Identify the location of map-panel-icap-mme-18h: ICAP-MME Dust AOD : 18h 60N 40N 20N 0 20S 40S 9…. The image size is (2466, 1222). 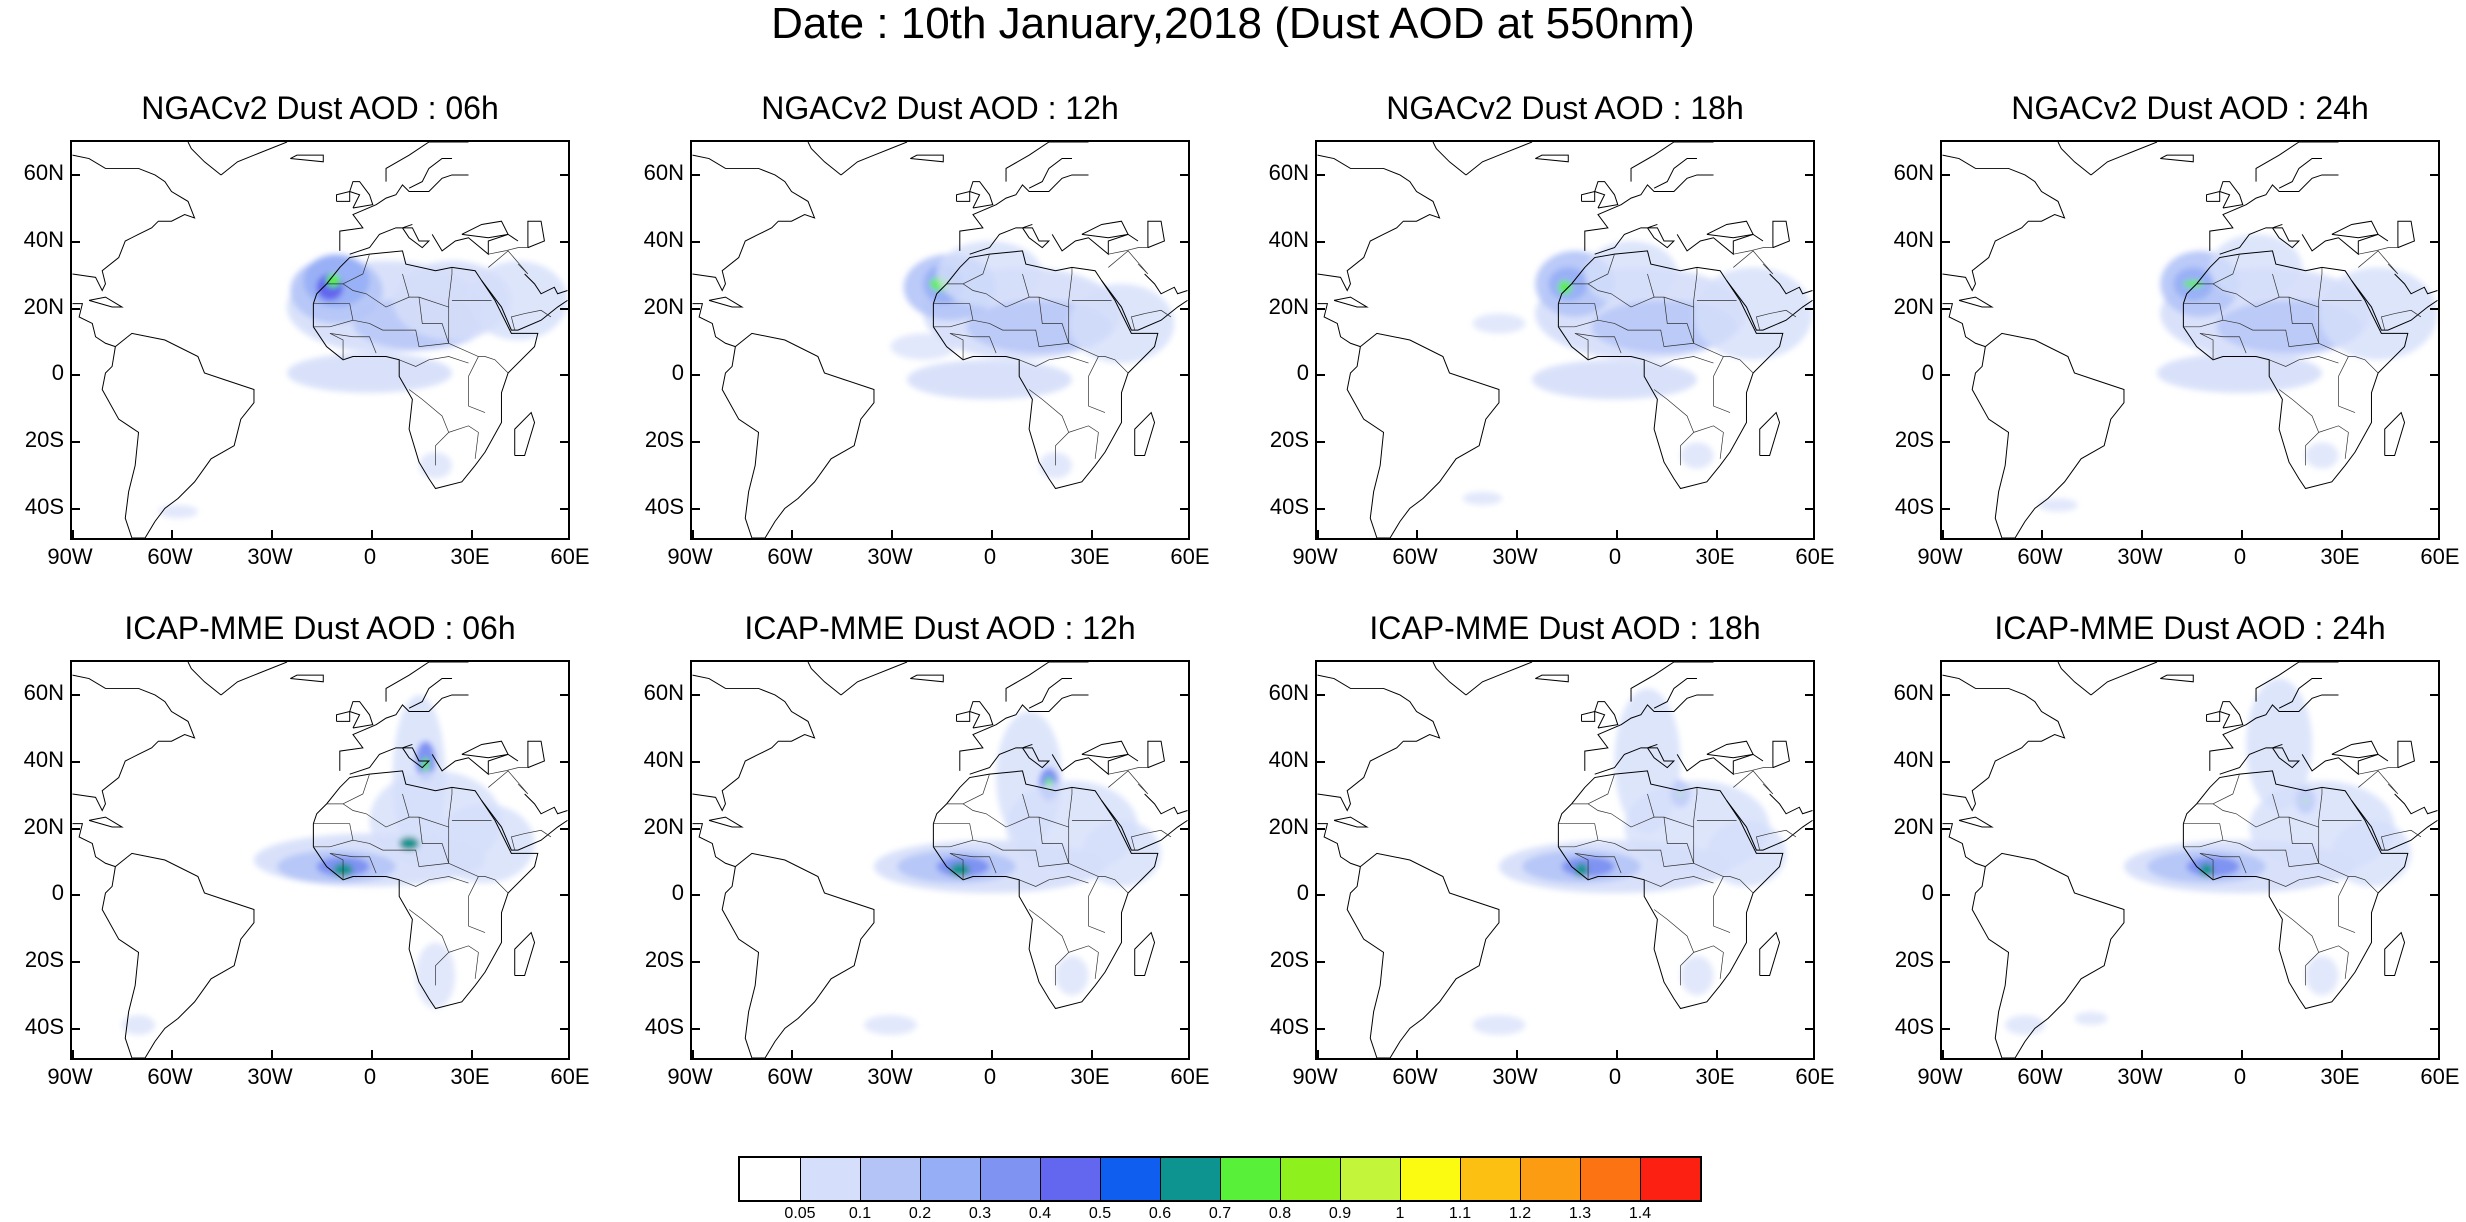
(1540, 870).